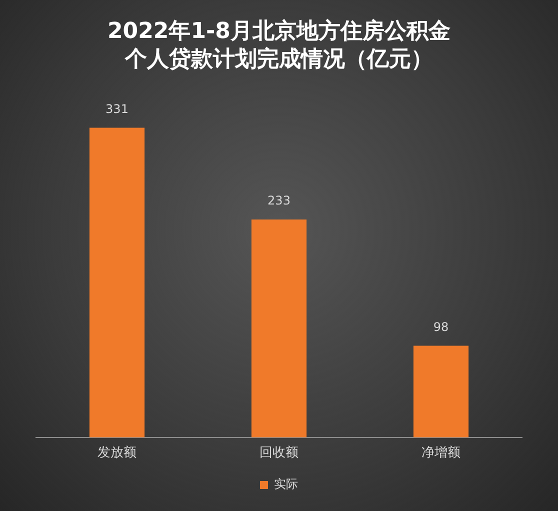 This screenshot has width=558, height=511. What do you see at coordinates (441, 453) in the screenshot?
I see `x-tick-label: 净增额` at bounding box center [441, 453].